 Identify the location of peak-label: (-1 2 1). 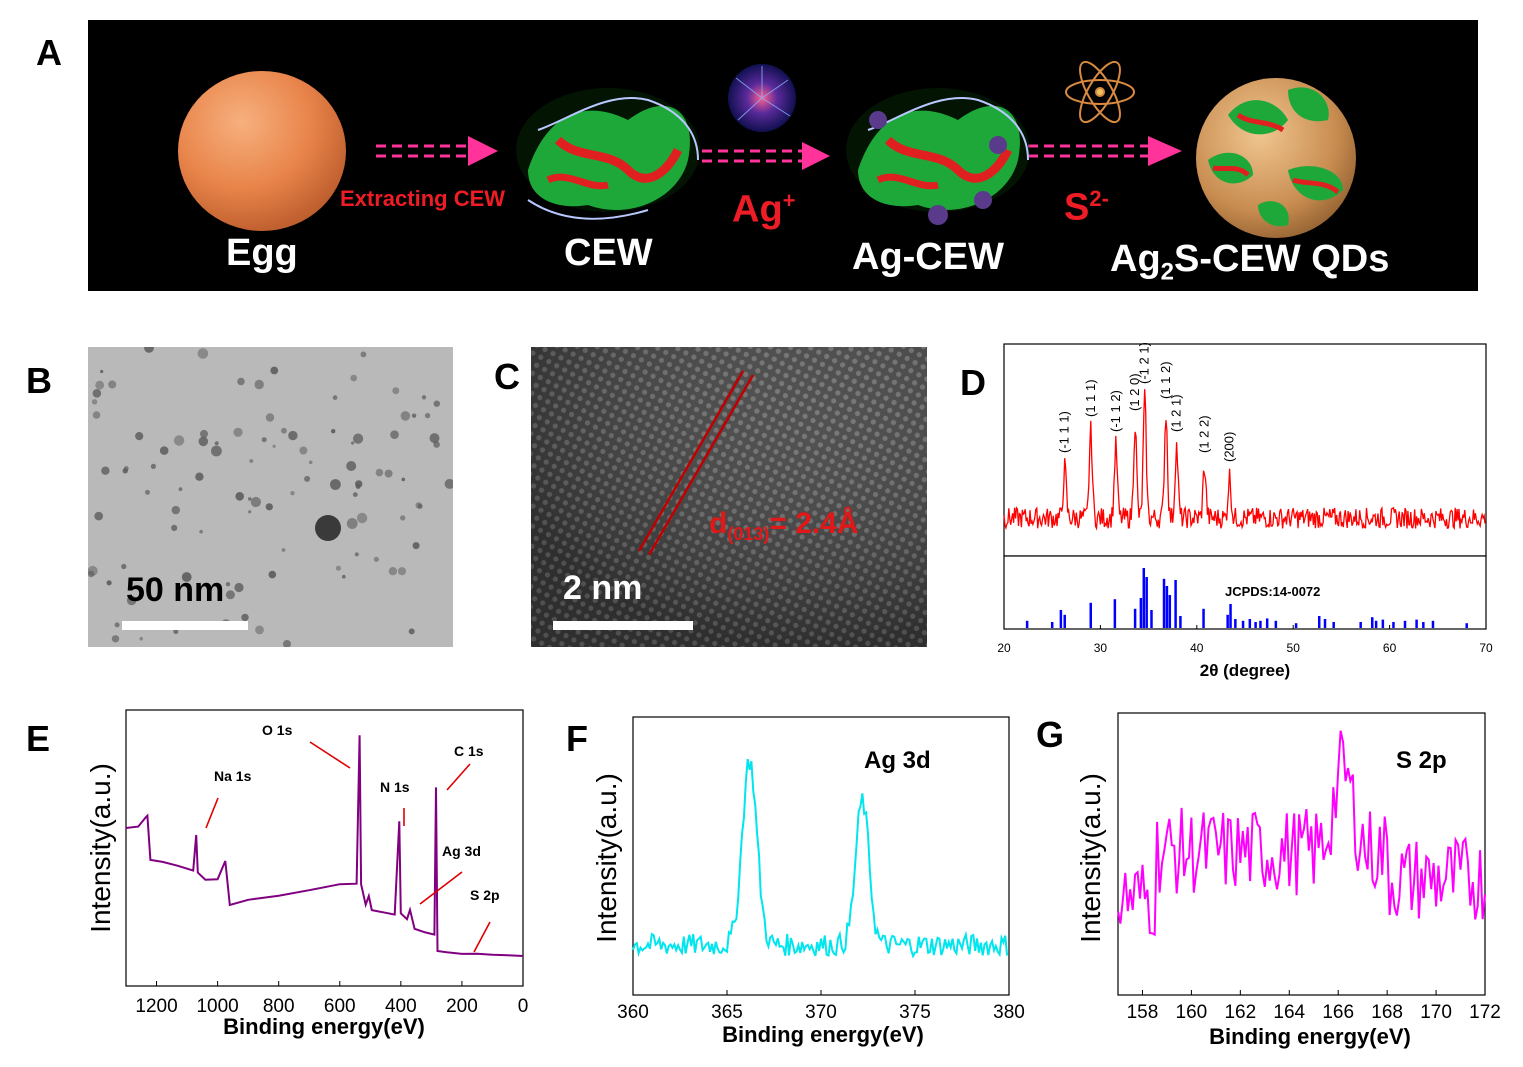
(1144, 363).